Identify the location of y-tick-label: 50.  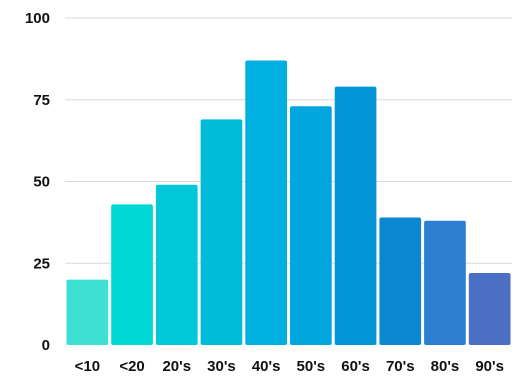
(41, 182).